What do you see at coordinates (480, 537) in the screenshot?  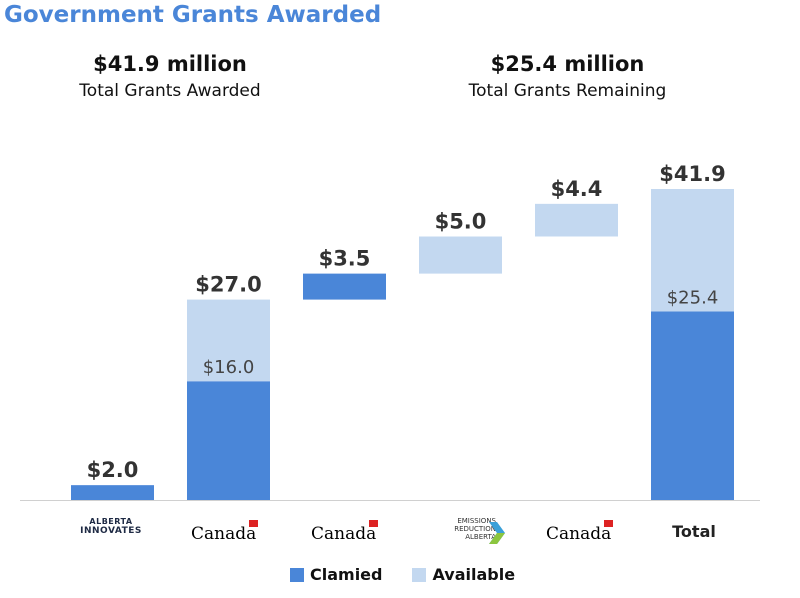 I see `era-line3: ALBERTA` at bounding box center [480, 537].